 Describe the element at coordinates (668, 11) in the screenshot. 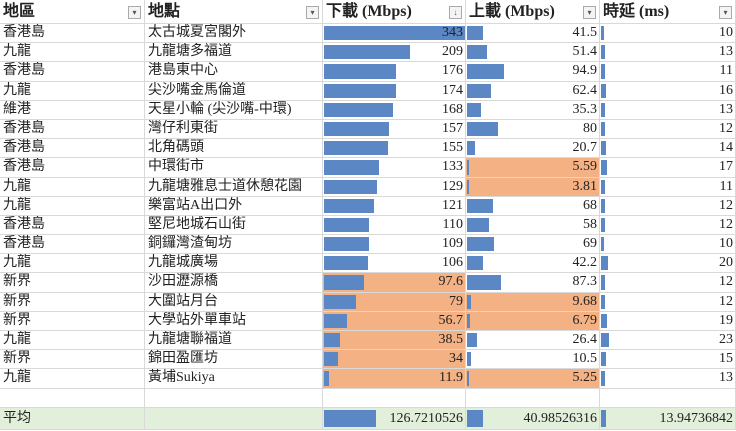

I see `header-latency: 時延 (ms) ▾` at that location.